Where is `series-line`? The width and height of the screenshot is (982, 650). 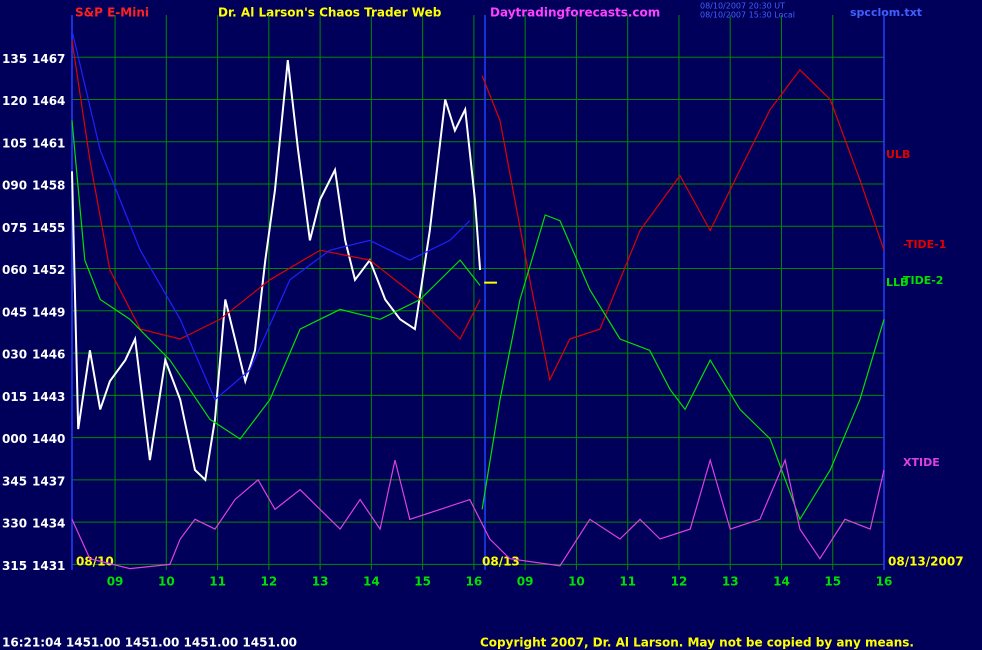 series-line is located at coordinates (478, 513).